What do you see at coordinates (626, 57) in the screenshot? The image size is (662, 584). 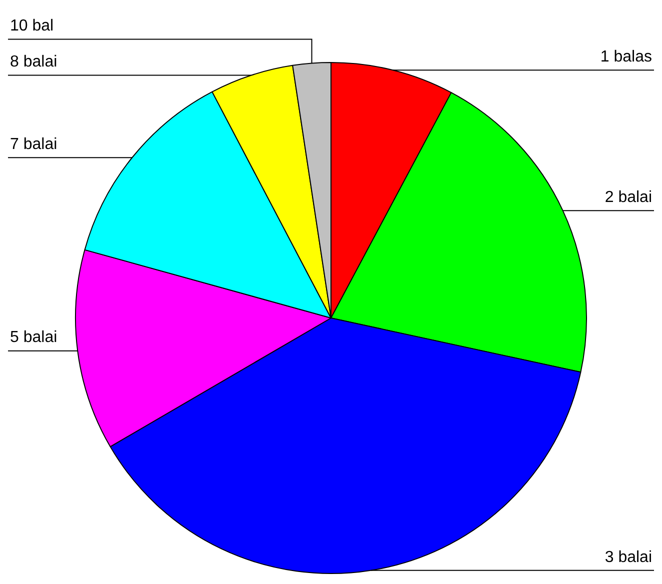 I see `slice-label: 1 balas` at bounding box center [626, 57].